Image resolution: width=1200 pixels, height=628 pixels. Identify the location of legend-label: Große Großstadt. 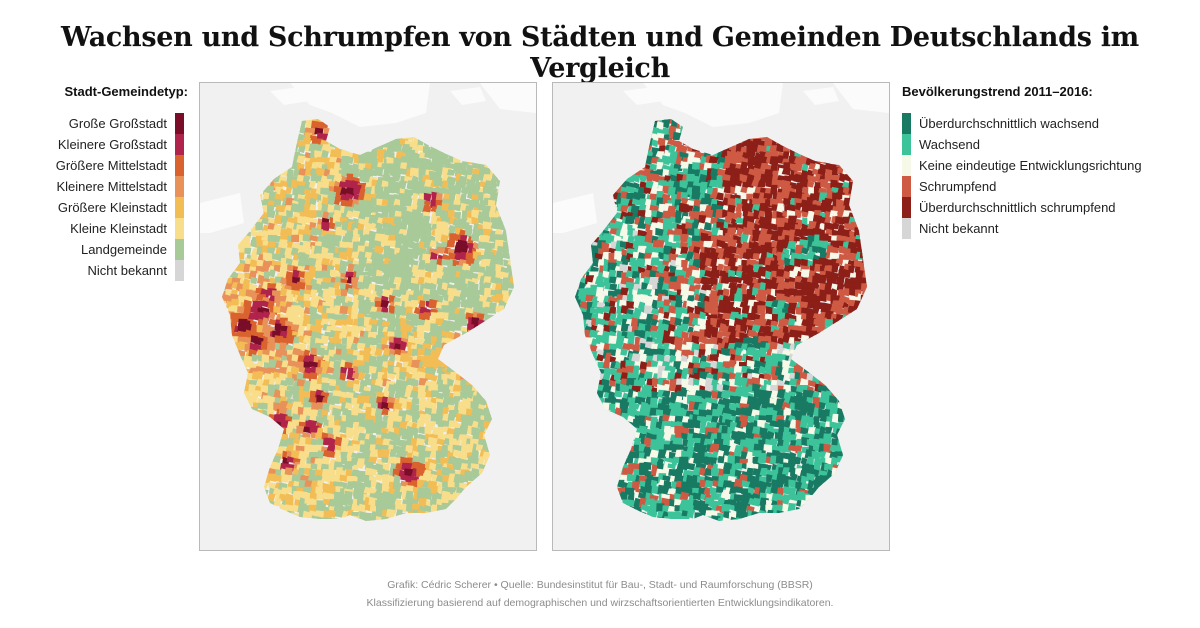
(117, 123).